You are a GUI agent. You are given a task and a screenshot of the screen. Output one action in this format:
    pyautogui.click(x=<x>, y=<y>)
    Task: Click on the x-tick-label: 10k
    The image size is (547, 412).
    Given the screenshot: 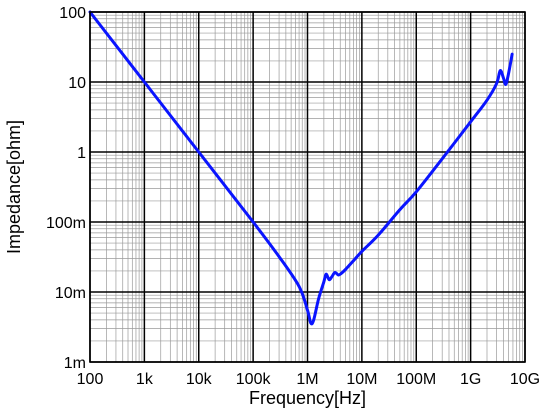 What is the action you would take?
    pyautogui.click(x=199, y=379)
    